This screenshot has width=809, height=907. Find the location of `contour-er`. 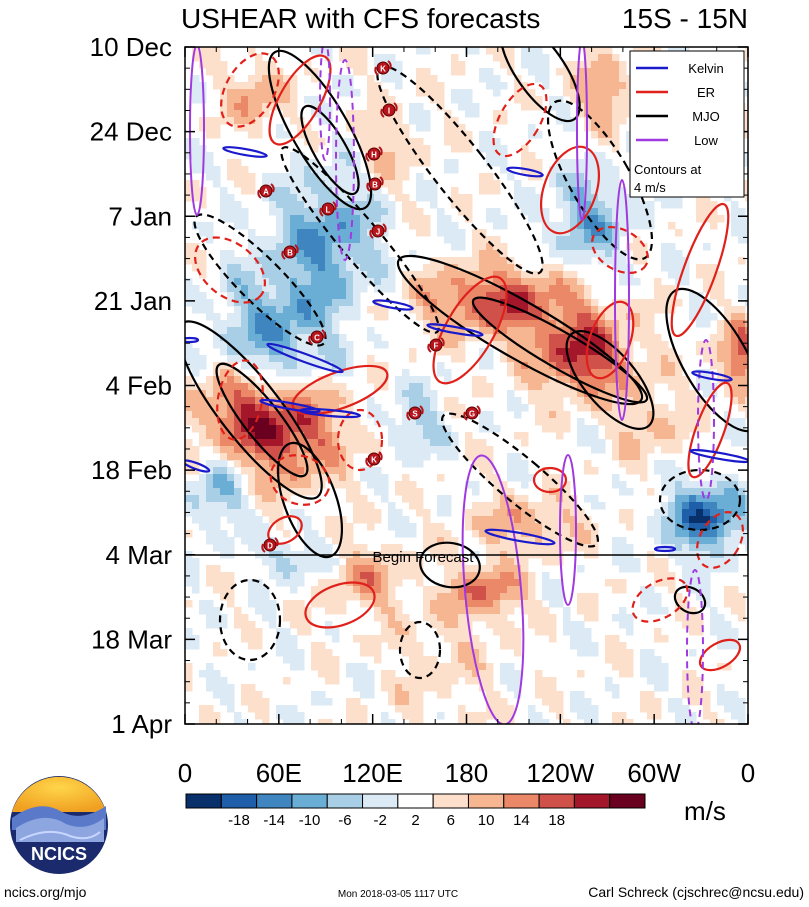

contour-er is located at coordinates (710, 430).